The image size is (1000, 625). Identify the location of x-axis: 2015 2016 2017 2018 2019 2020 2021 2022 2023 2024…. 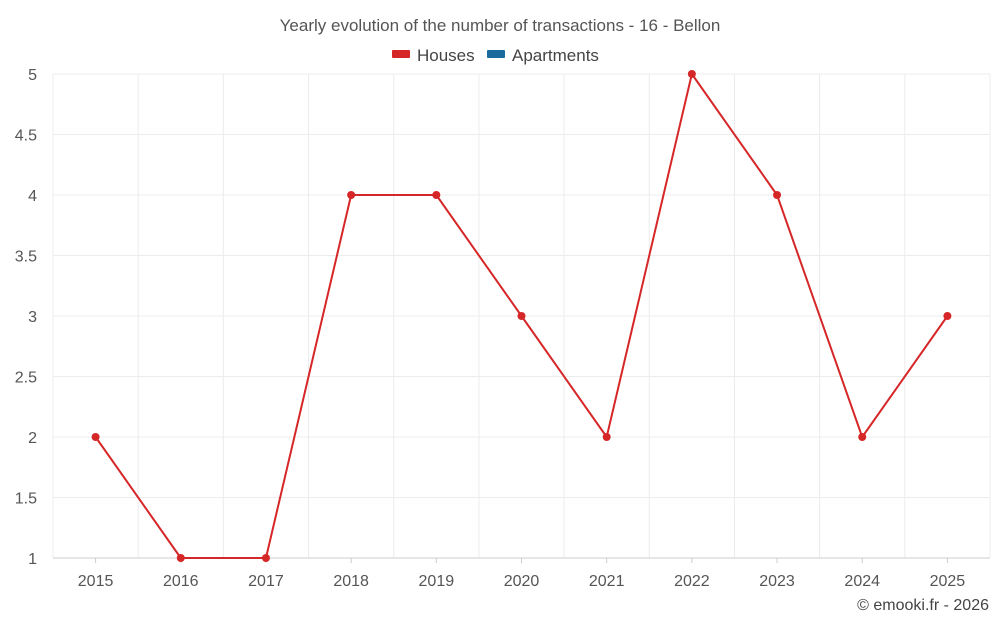
(521, 573).